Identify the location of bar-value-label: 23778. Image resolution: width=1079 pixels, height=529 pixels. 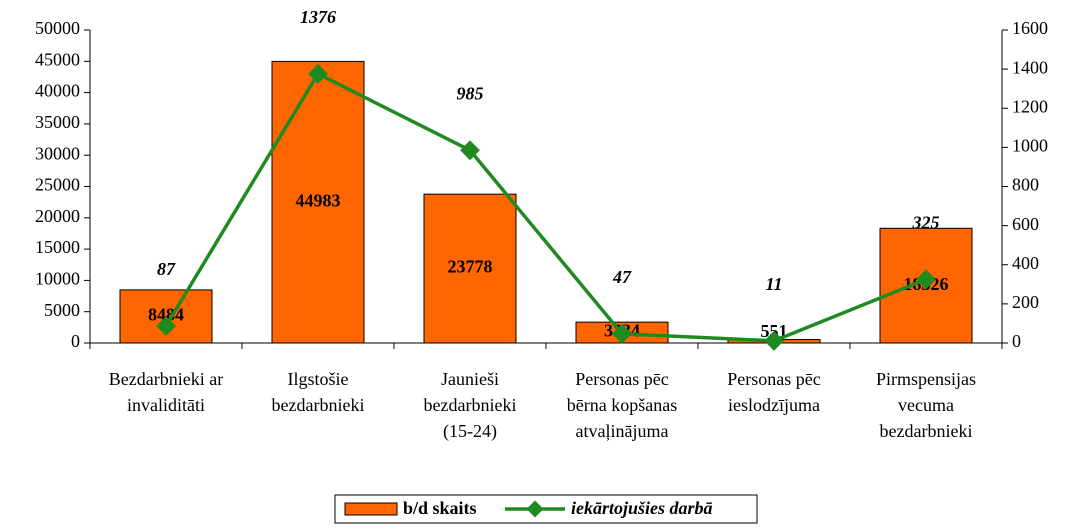
(470, 267).